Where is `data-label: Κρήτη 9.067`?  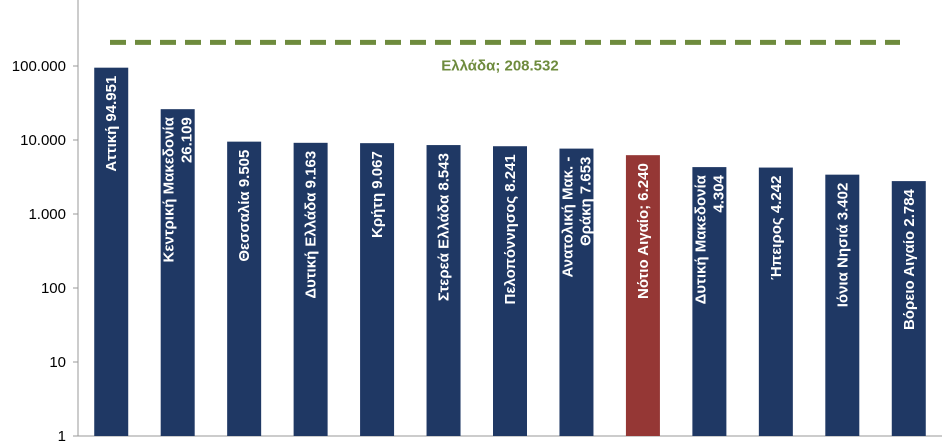 data-label: Κρήτη 9.067 is located at coordinates (377, 194).